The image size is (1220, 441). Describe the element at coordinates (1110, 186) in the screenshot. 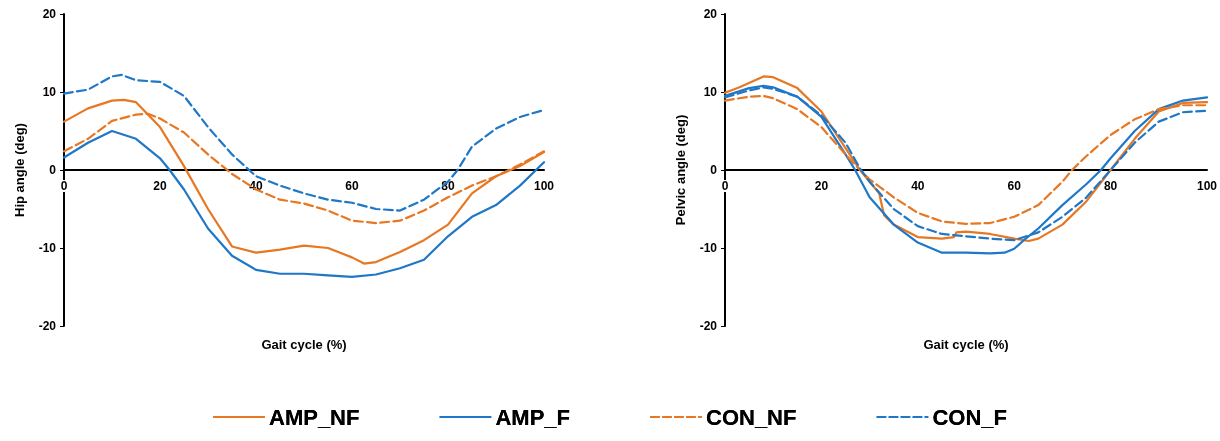

I see `x-tick-label: 80` at that location.